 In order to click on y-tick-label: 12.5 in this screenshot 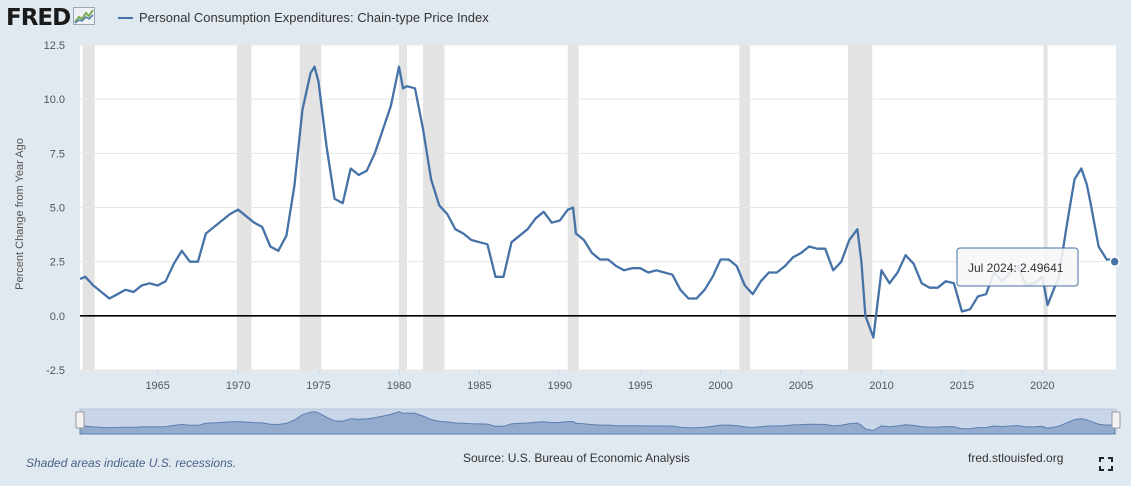, I will do `click(54, 46)`.